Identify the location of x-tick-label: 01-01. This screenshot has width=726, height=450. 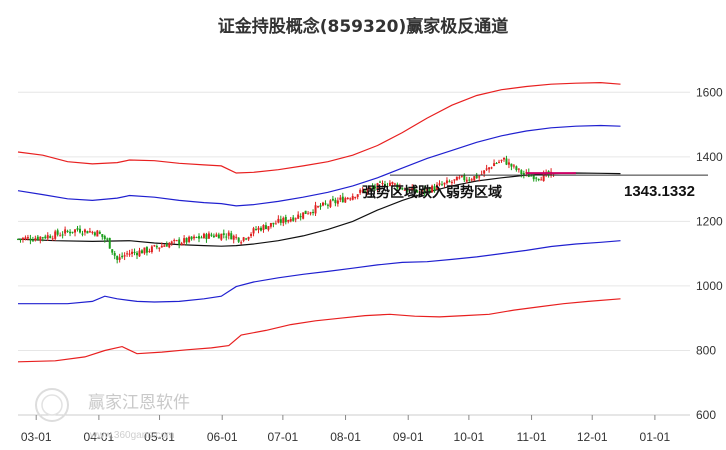
(655, 437).